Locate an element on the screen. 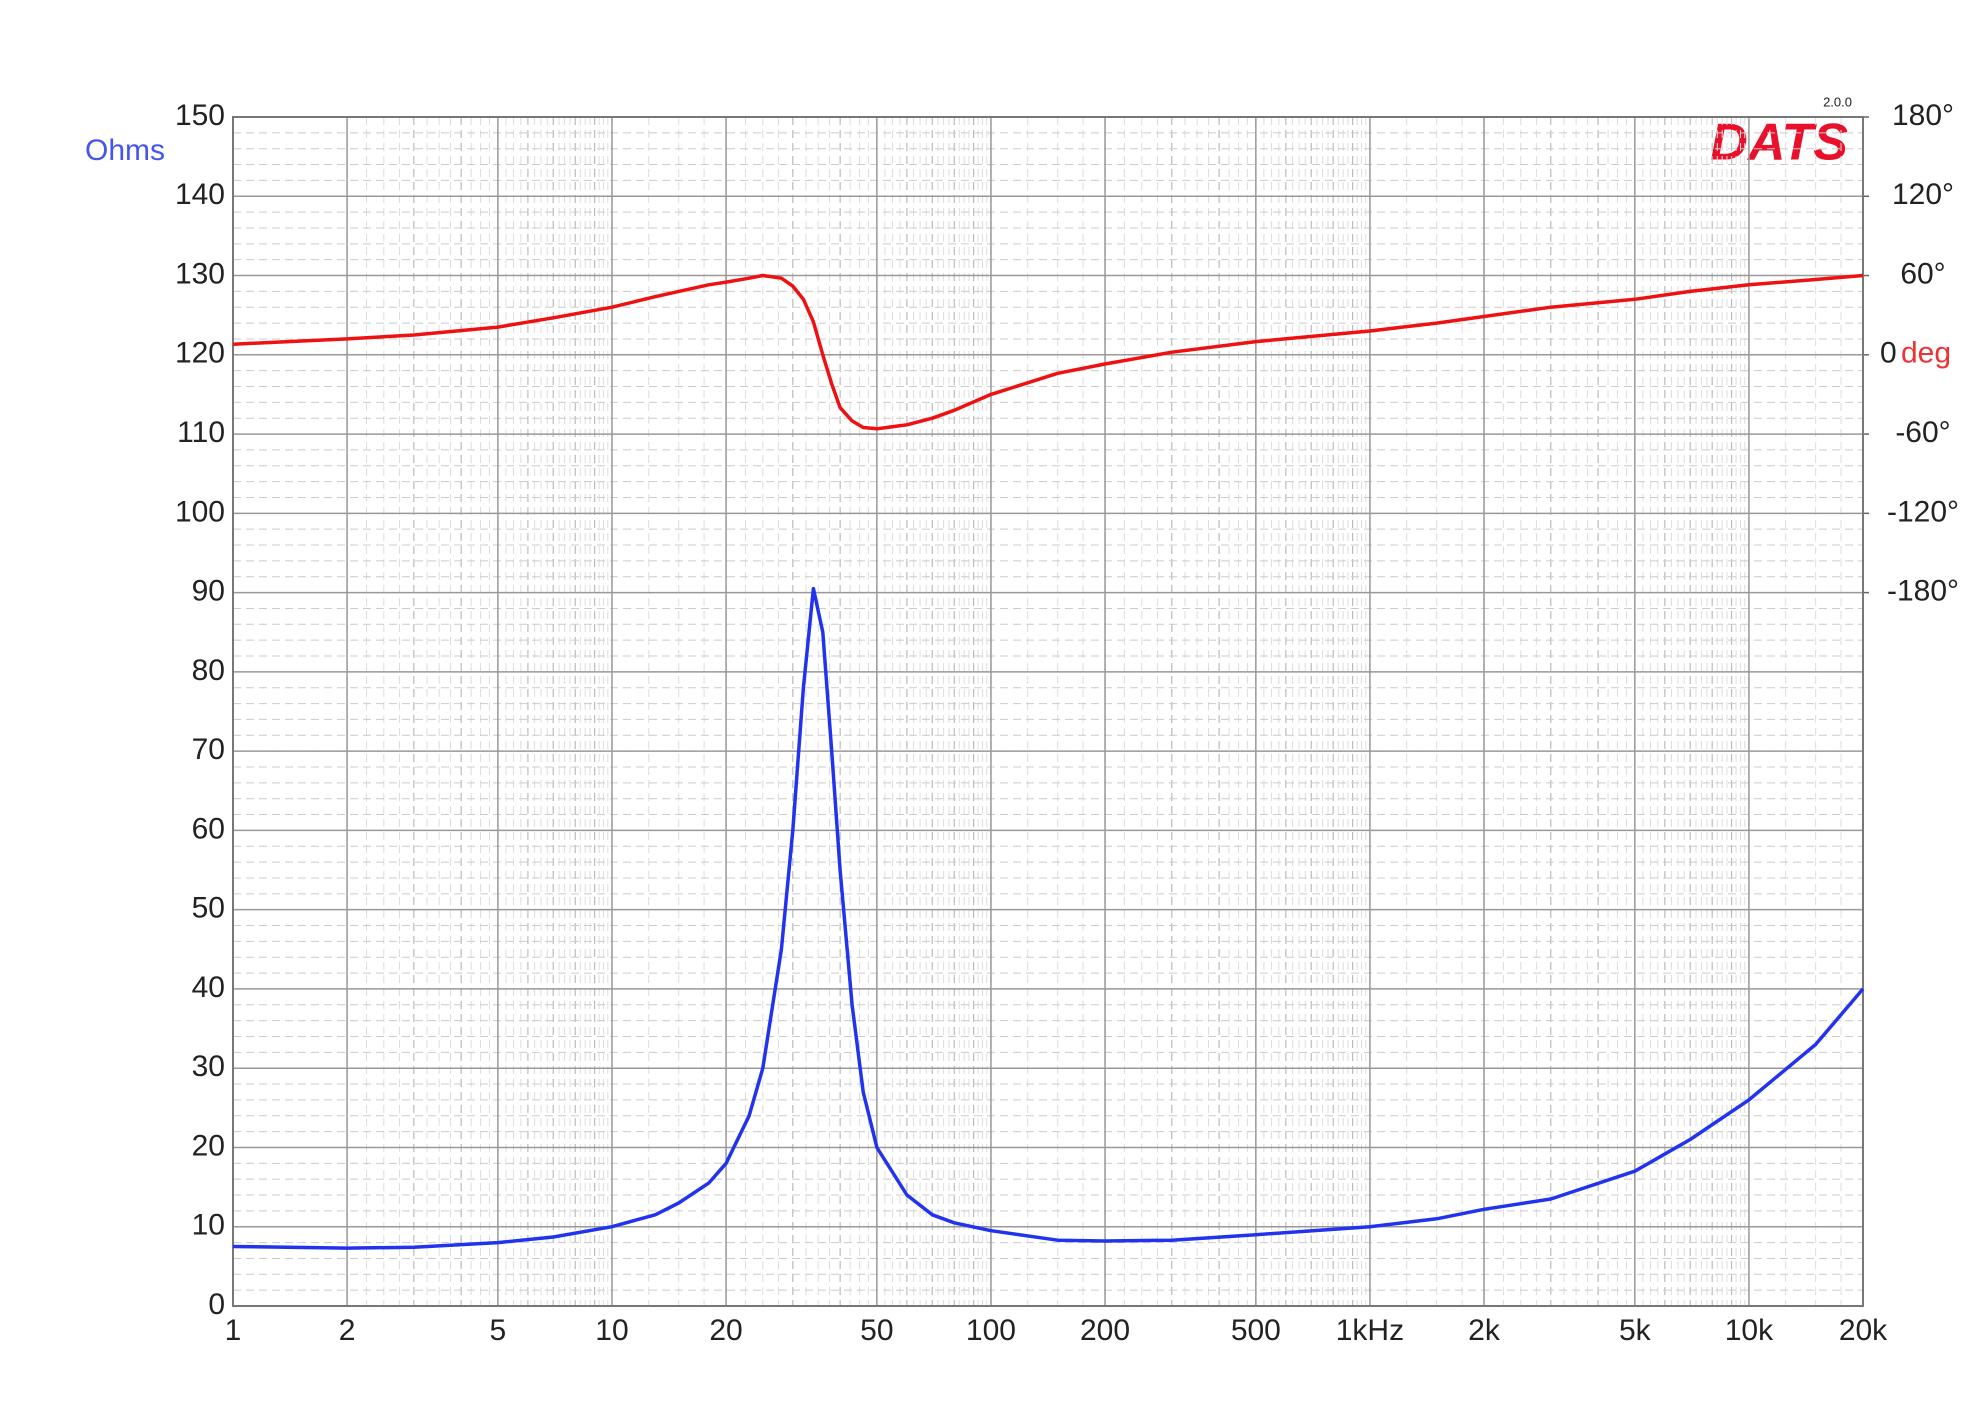 The height and width of the screenshot is (1416, 1978). x-tick-label: 20k is located at coordinates (1863, 1330).